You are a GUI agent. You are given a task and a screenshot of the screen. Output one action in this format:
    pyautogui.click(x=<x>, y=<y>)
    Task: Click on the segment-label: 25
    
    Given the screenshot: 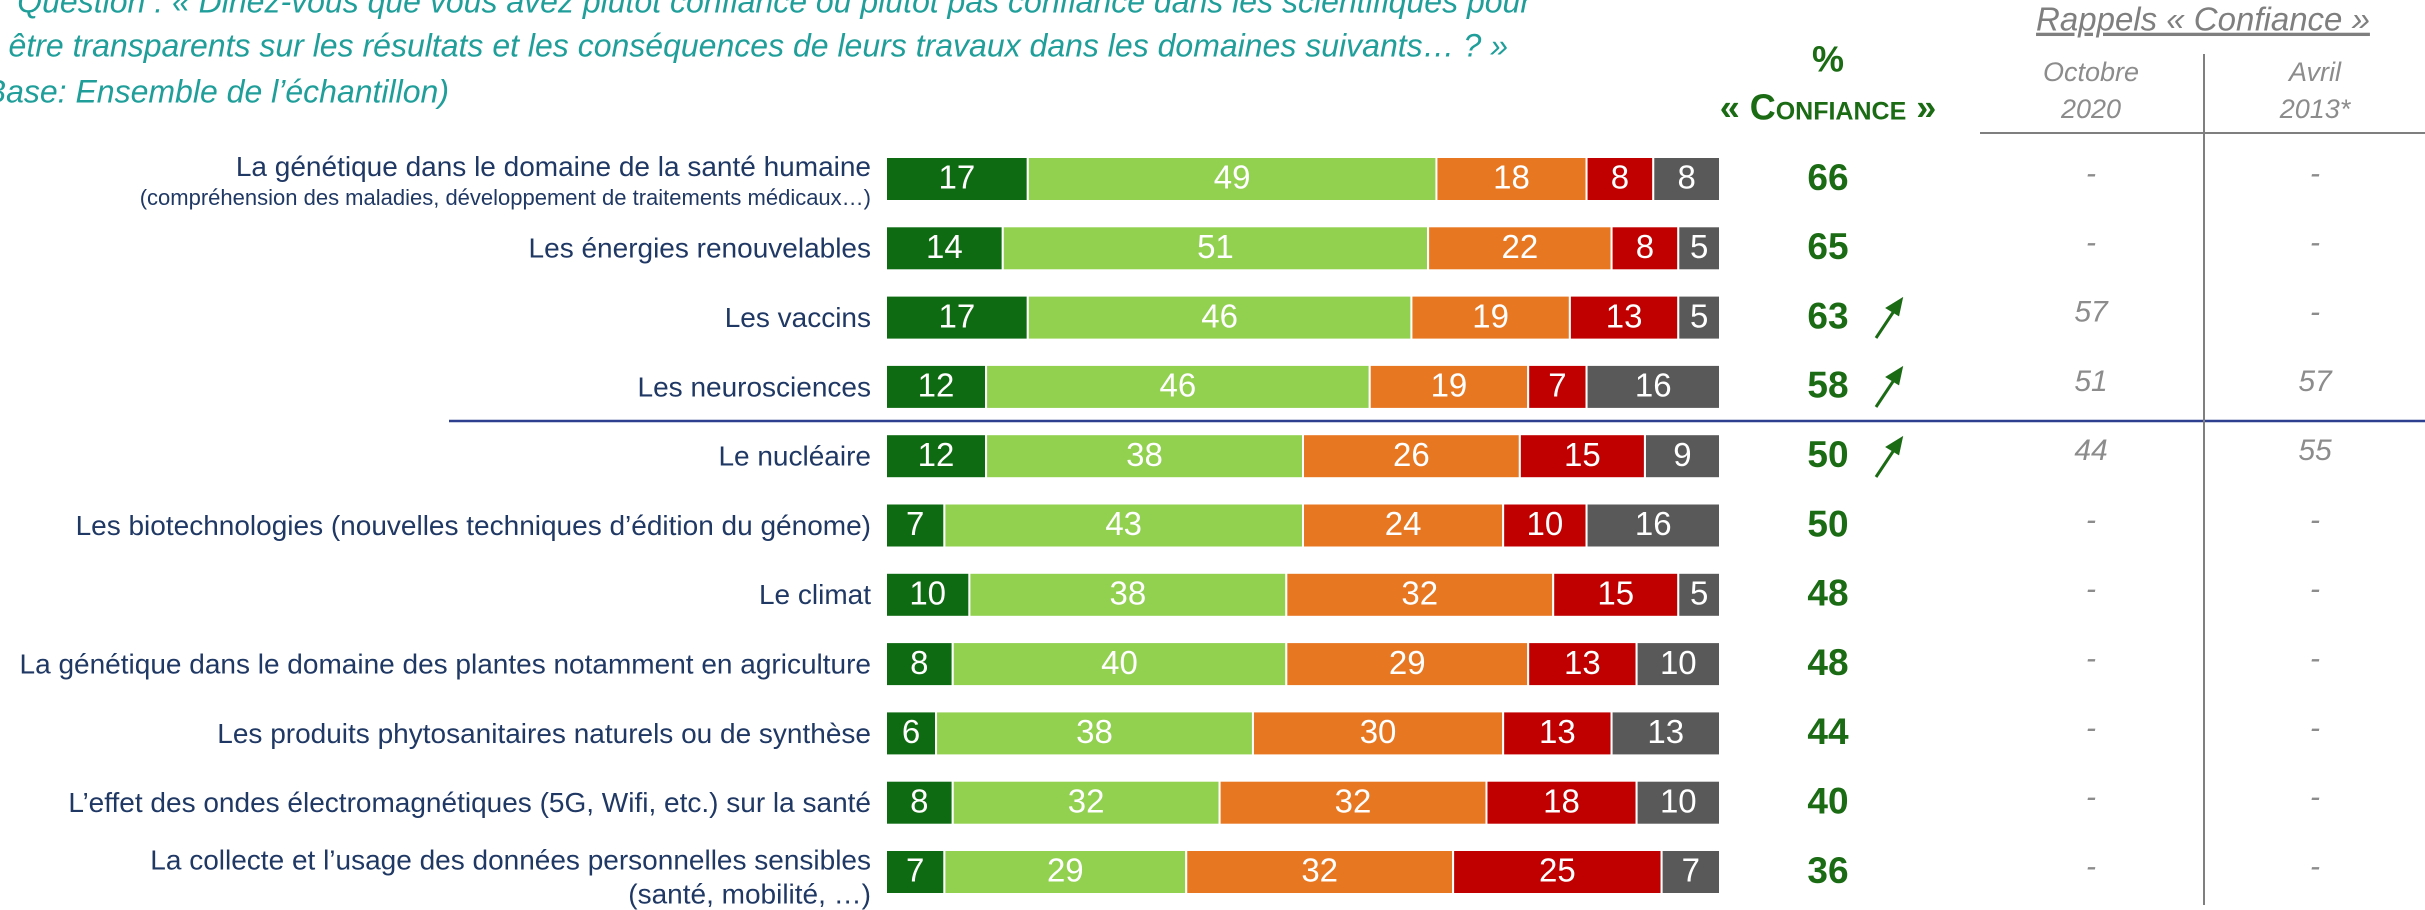 What is the action you would take?
    pyautogui.click(x=1557, y=870)
    